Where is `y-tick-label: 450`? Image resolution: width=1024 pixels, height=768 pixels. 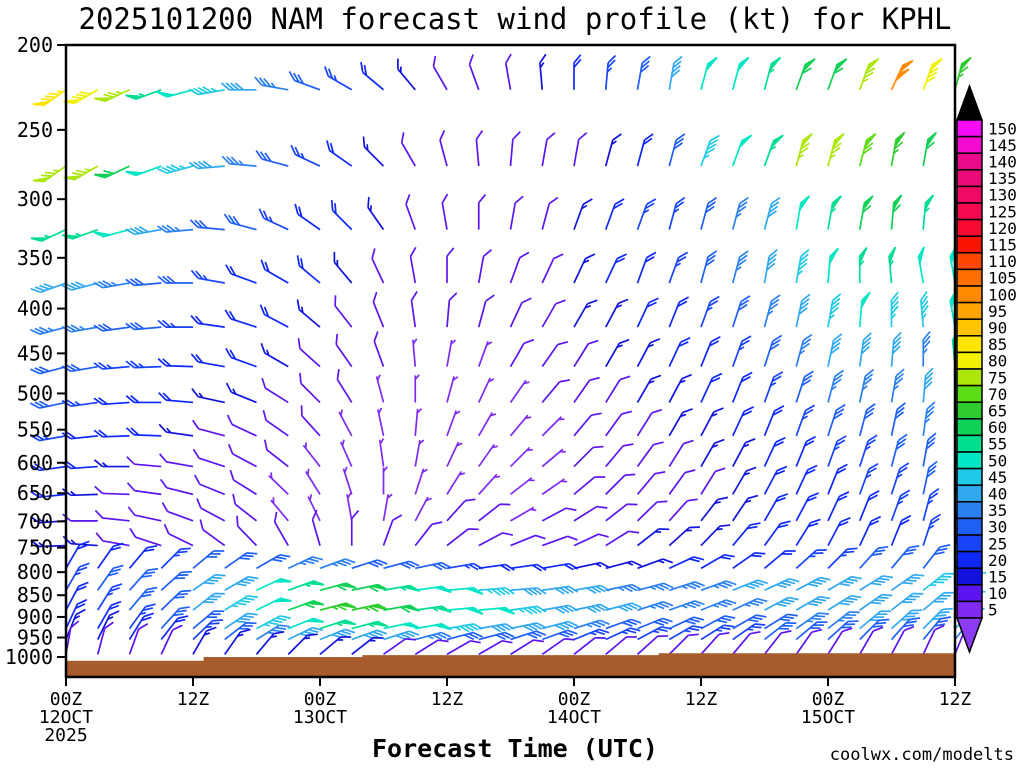 y-tick-label: 450 is located at coordinates (35, 353).